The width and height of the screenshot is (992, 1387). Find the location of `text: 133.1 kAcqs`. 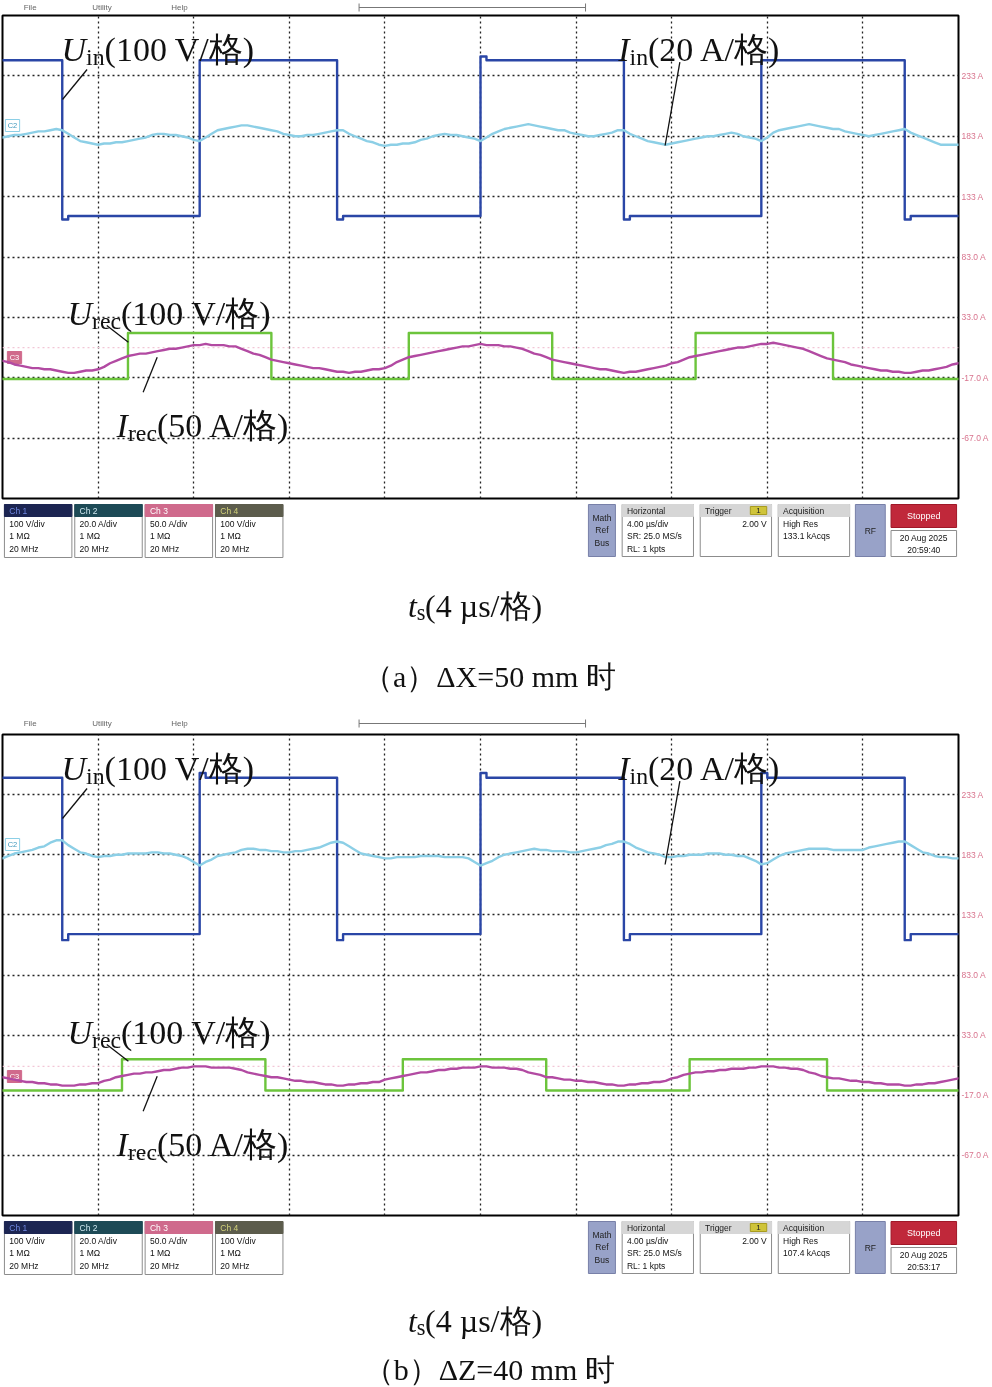

text: 133.1 kAcqs is located at coordinates (806, 536).